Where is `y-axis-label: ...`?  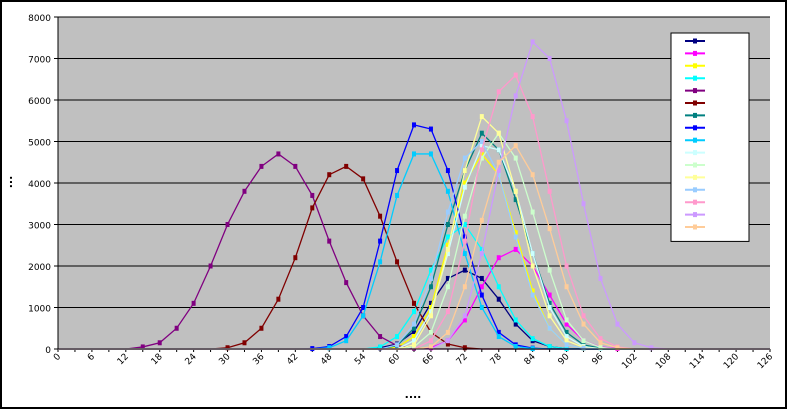
y-axis-label: ... is located at coordinates (8, 182).